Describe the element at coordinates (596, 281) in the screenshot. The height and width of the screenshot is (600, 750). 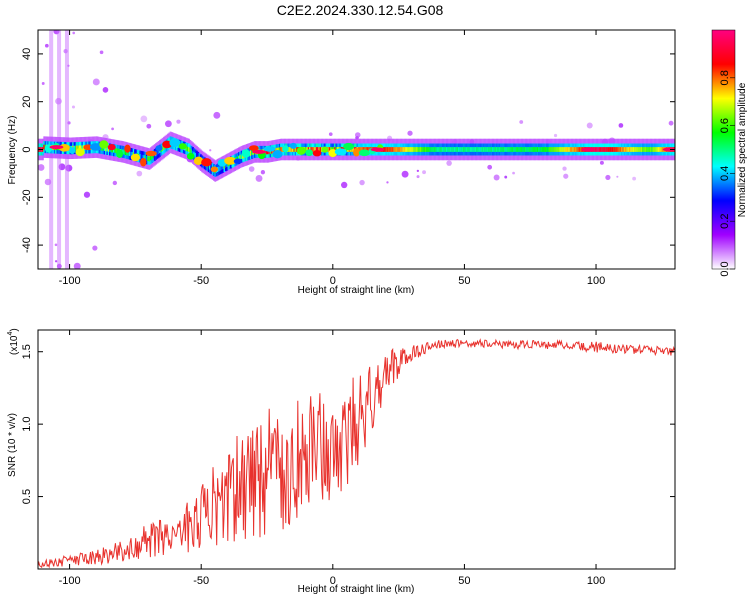
I see `spectrogram-x-tick-label: 100` at that location.